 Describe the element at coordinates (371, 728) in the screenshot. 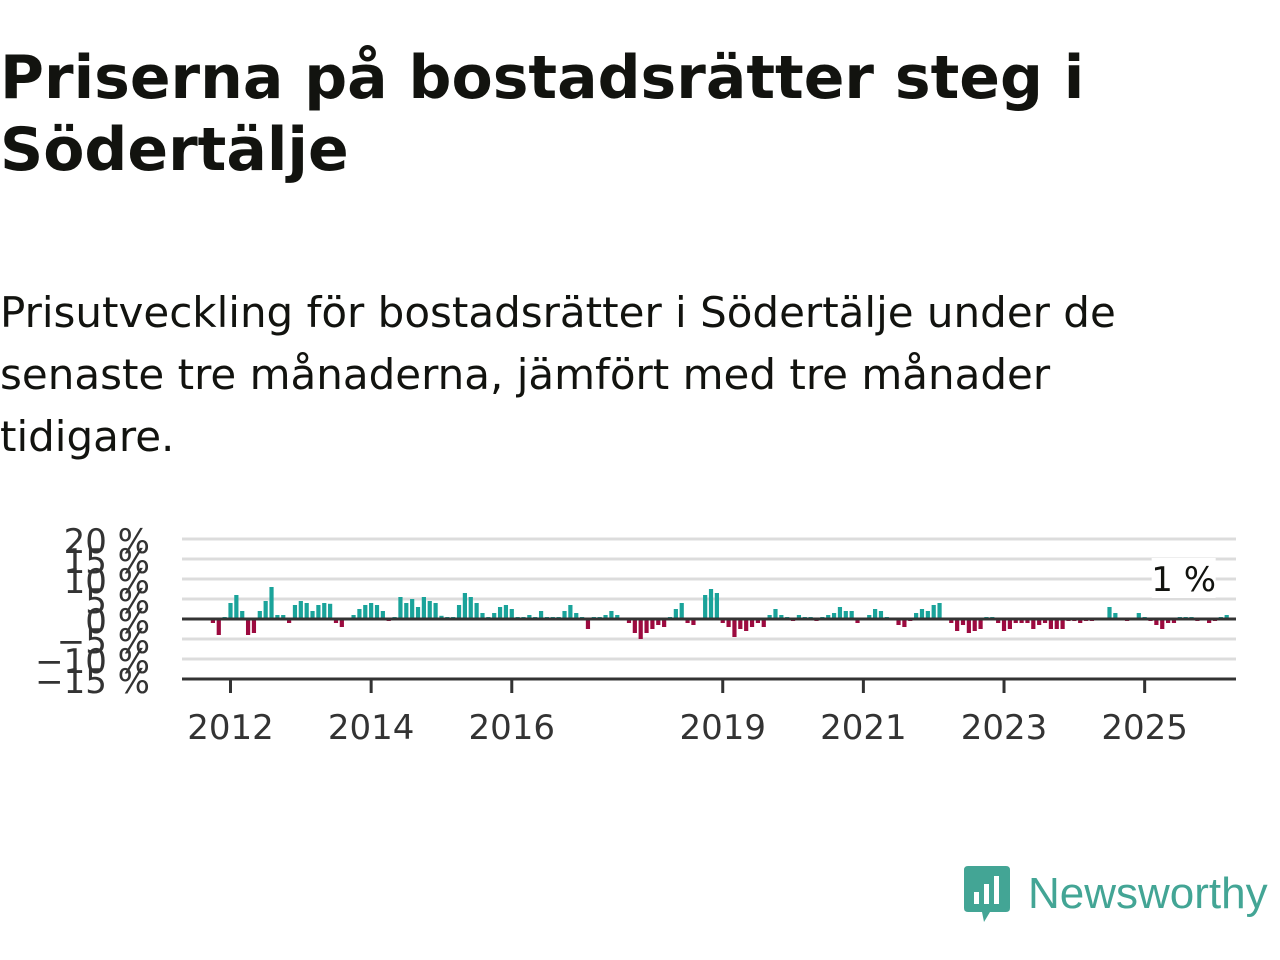

I see `x-tick-label: 2014` at that location.